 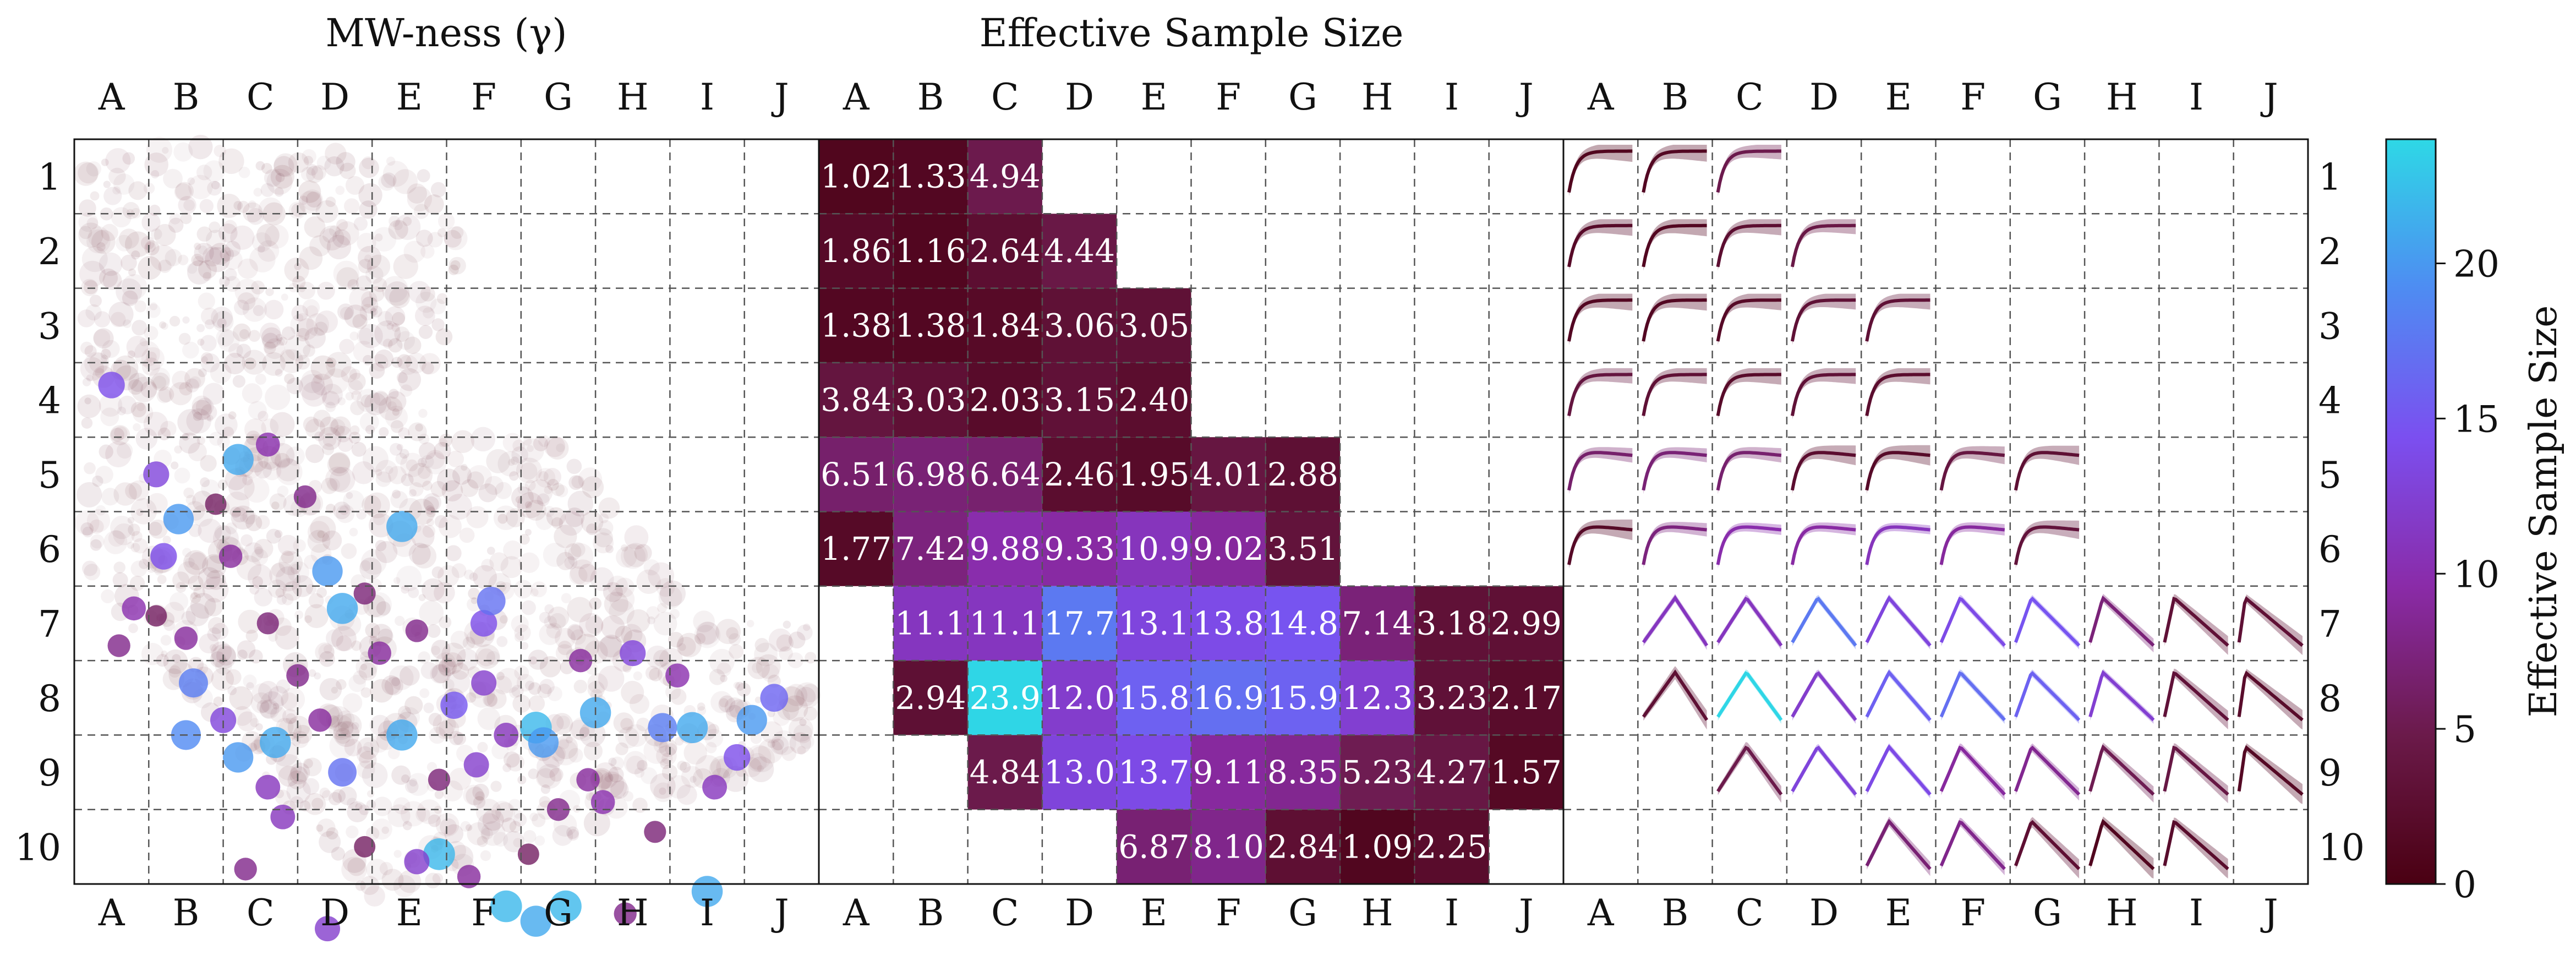 What do you see at coordinates (2330, 177) in the screenshot?
I see `row-tick-label-right: 1` at bounding box center [2330, 177].